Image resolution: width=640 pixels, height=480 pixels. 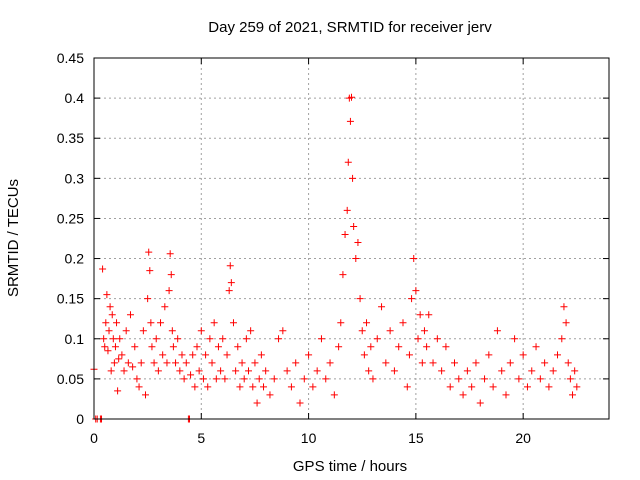 I want to click on y-tick-label: 0.4, so click(x=75, y=98).